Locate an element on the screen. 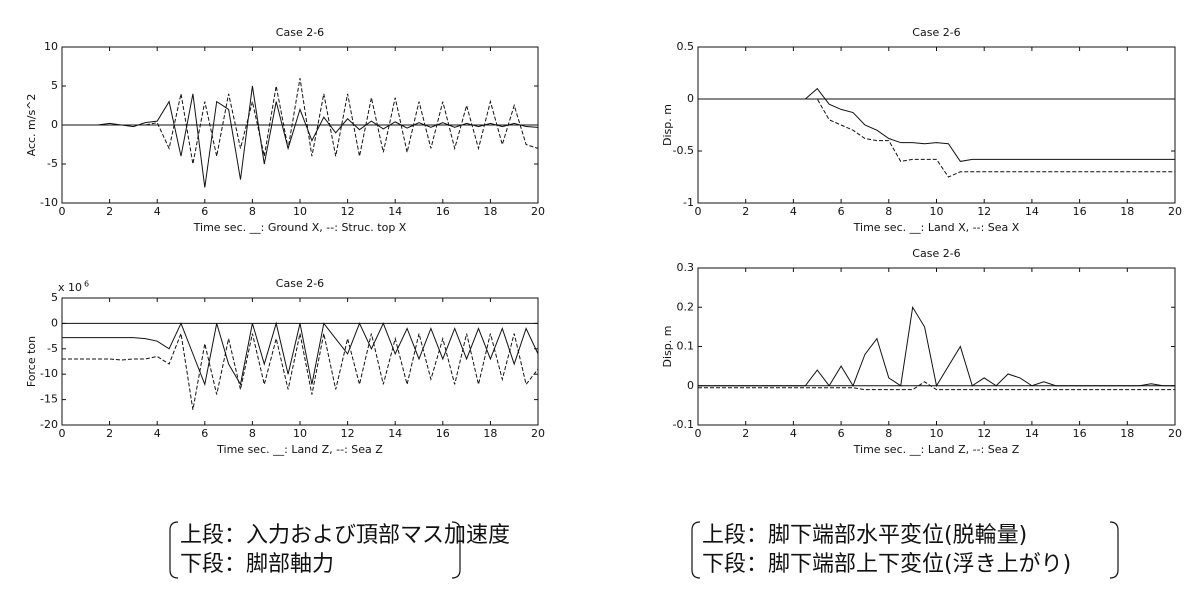 The height and width of the screenshot is (606, 1200). caption-line: 下段：脚下端部上下変位(浮き上がり) is located at coordinates (886, 564).